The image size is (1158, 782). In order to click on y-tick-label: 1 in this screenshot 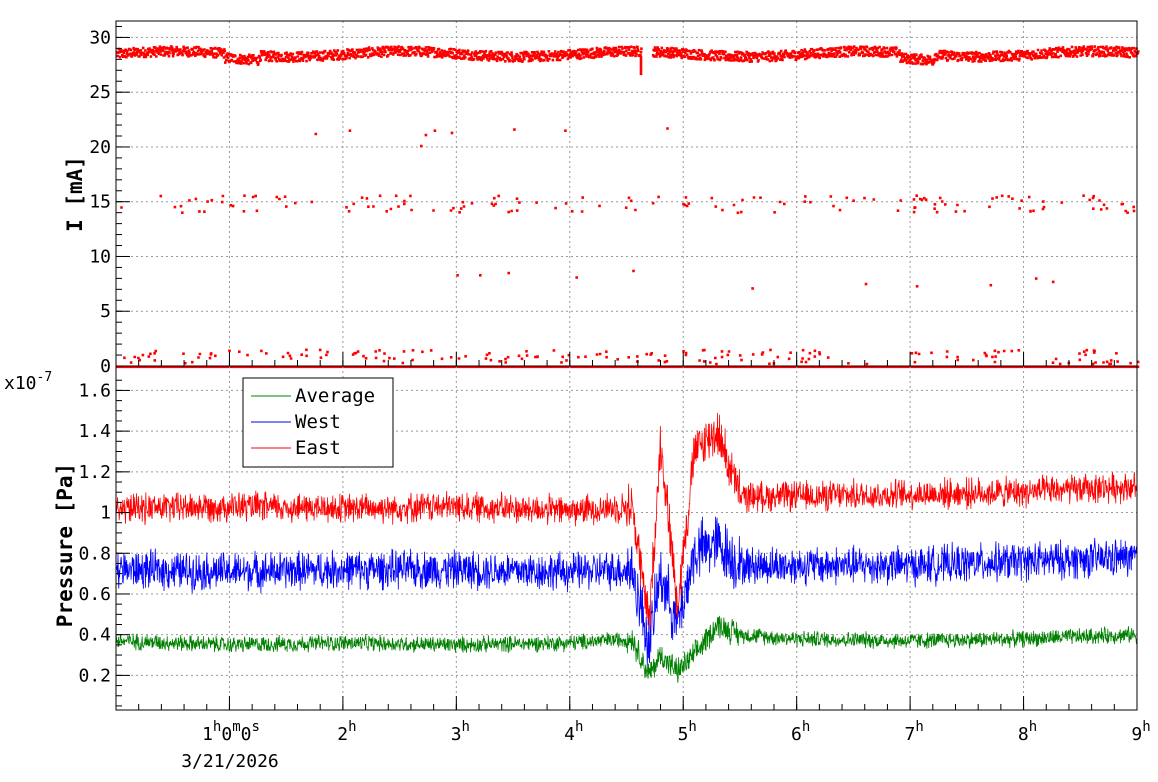, I will do `click(105, 513)`.